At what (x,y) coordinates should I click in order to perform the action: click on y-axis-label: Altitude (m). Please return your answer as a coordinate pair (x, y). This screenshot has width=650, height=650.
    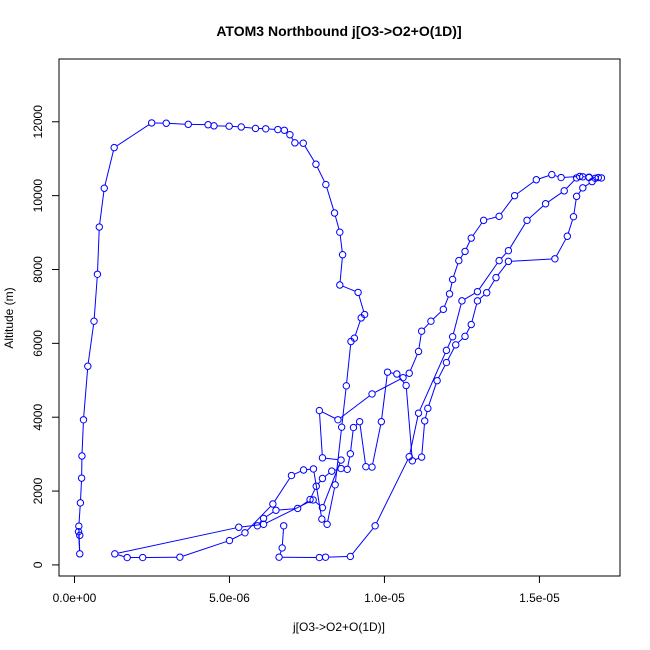
    Looking at the image, I should click on (9, 317).